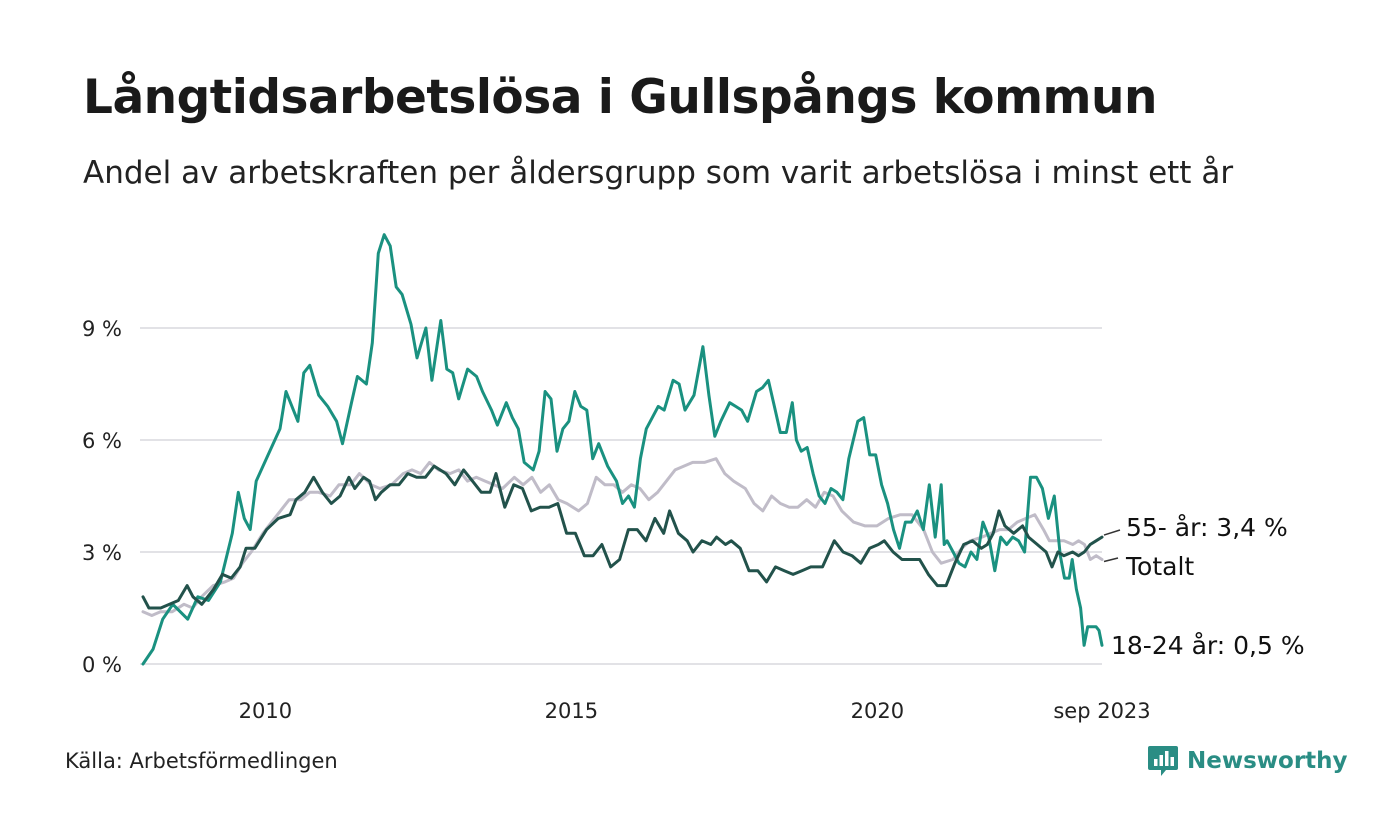  Describe the element at coordinates (620, 97) in the screenshot. I see `chart-title: Långtidsarbetslösa i Gullspångs kommun` at that location.